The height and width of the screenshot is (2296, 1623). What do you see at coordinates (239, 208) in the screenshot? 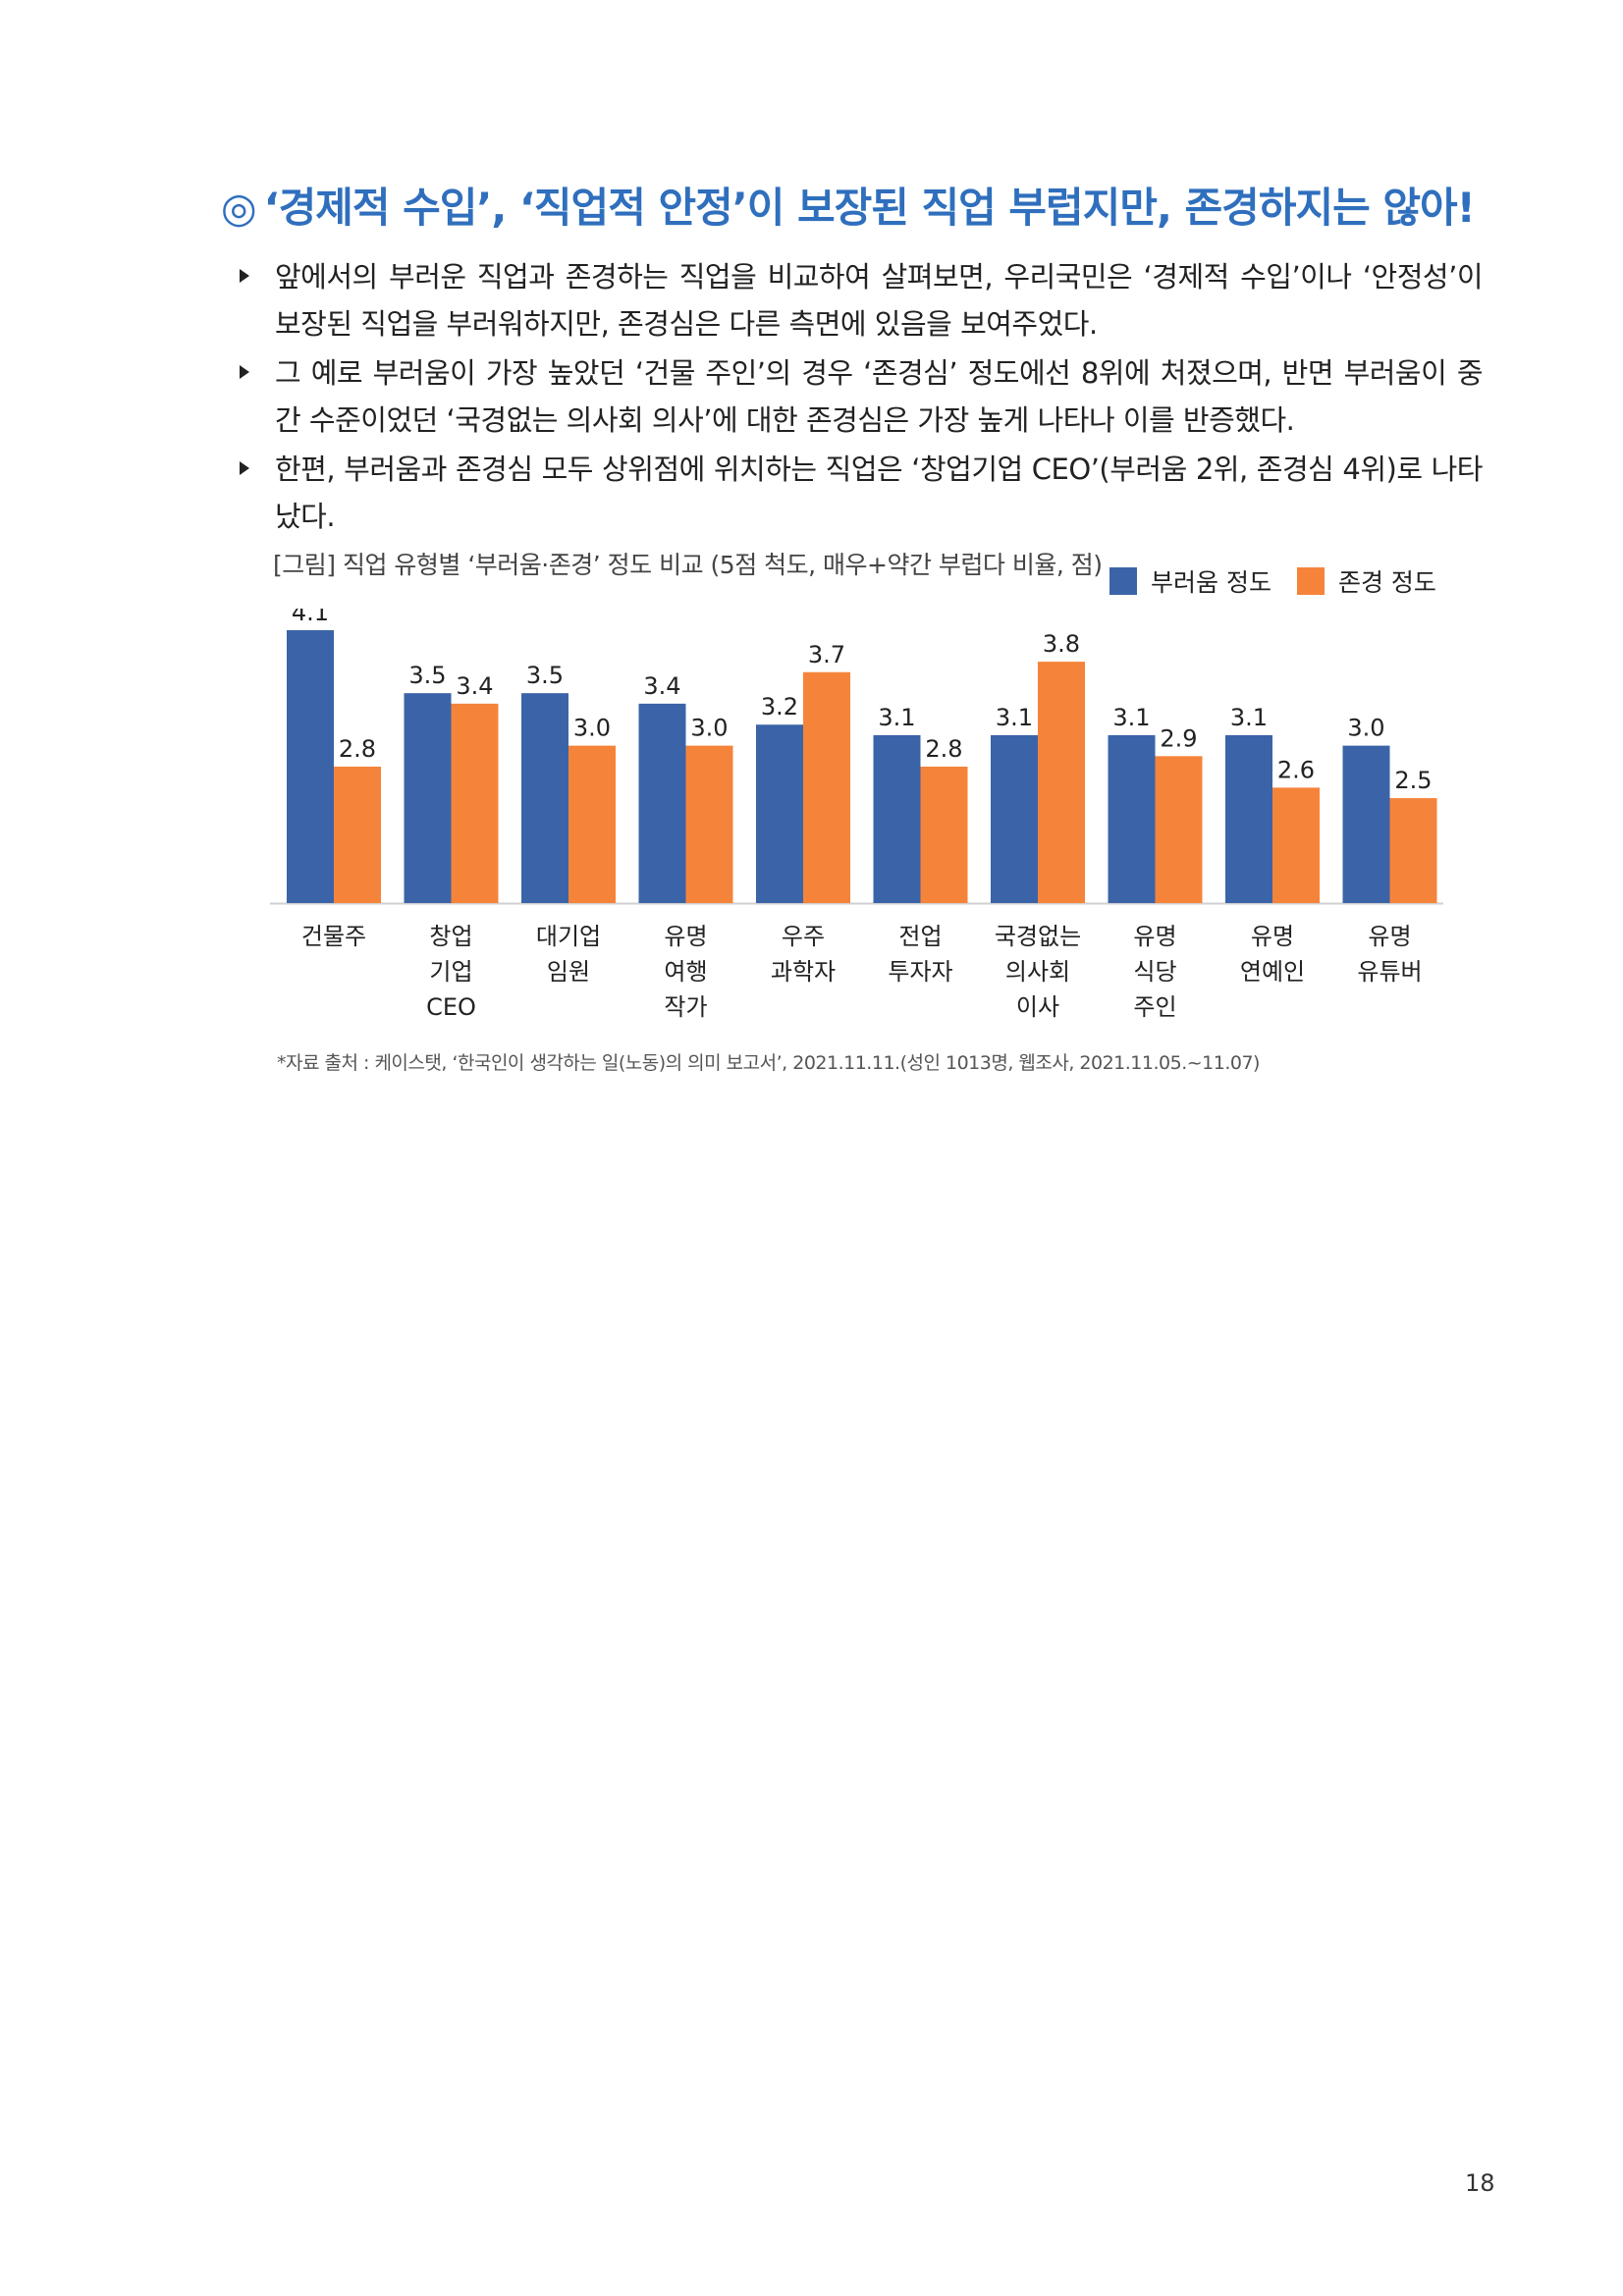
I see `circle-mark-icon: ◎` at bounding box center [239, 208].